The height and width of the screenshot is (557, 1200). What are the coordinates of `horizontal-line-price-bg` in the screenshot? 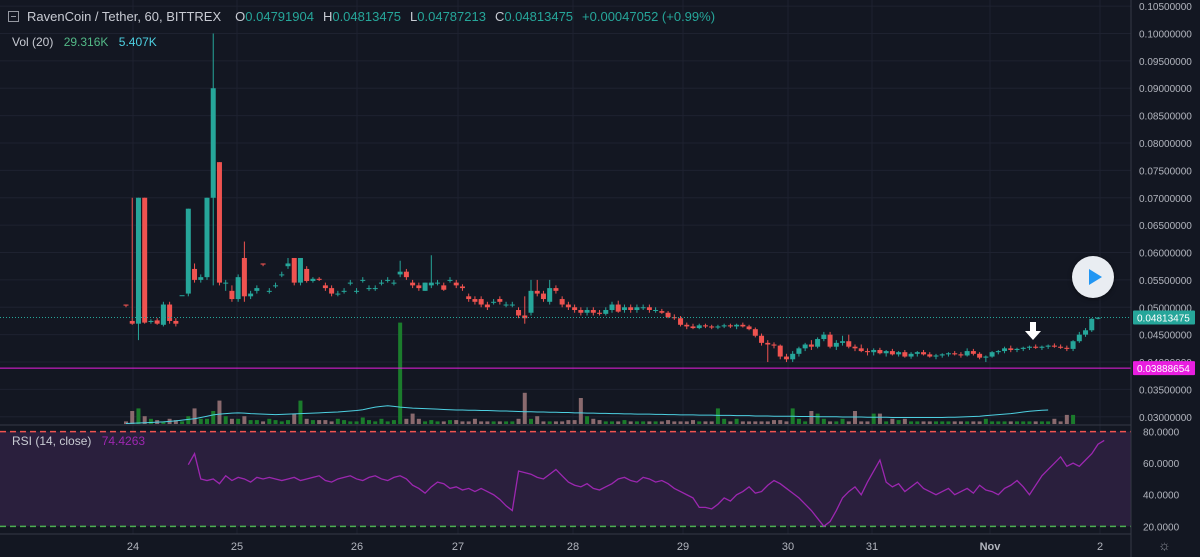 It's located at (1164, 368).